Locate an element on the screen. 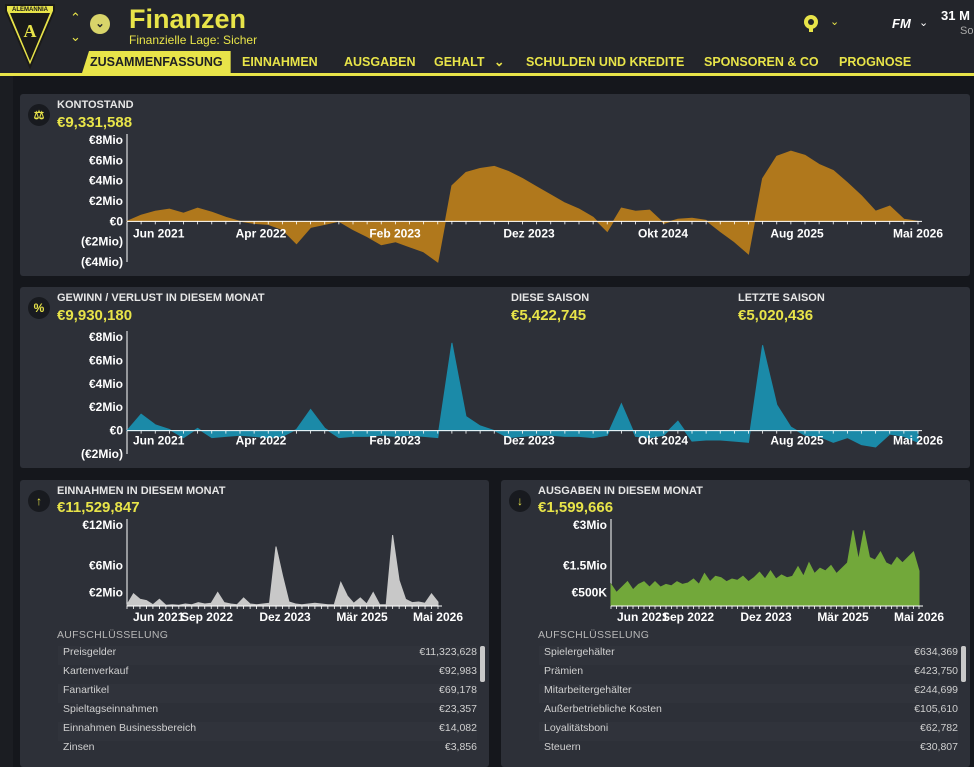  season-label: DIESE SAISON is located at coordinates (550, 298).